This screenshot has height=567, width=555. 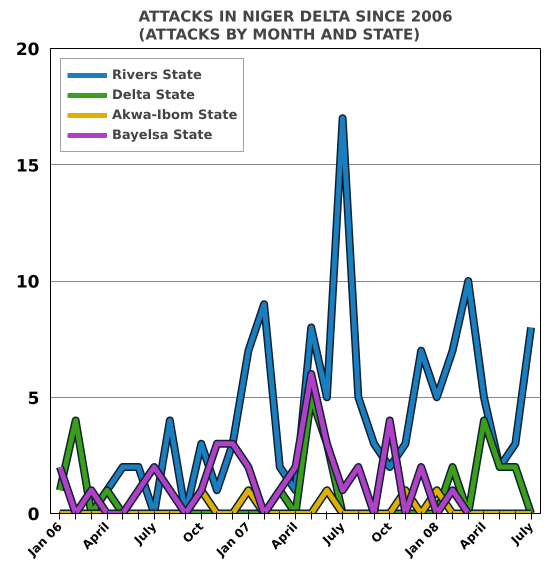 What do you see at coordinates (28, 282) in the screenshot?
I see `y-tick-label: 10` at bounding box center [28, 282].